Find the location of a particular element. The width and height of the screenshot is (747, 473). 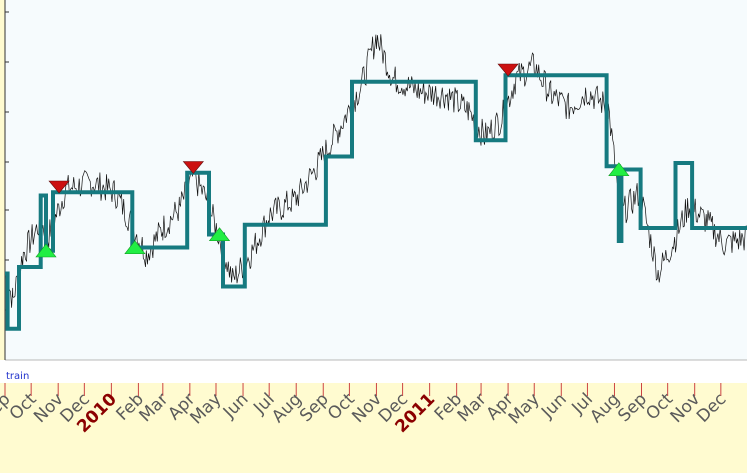

label-strip is located at coordinates (373, 371).